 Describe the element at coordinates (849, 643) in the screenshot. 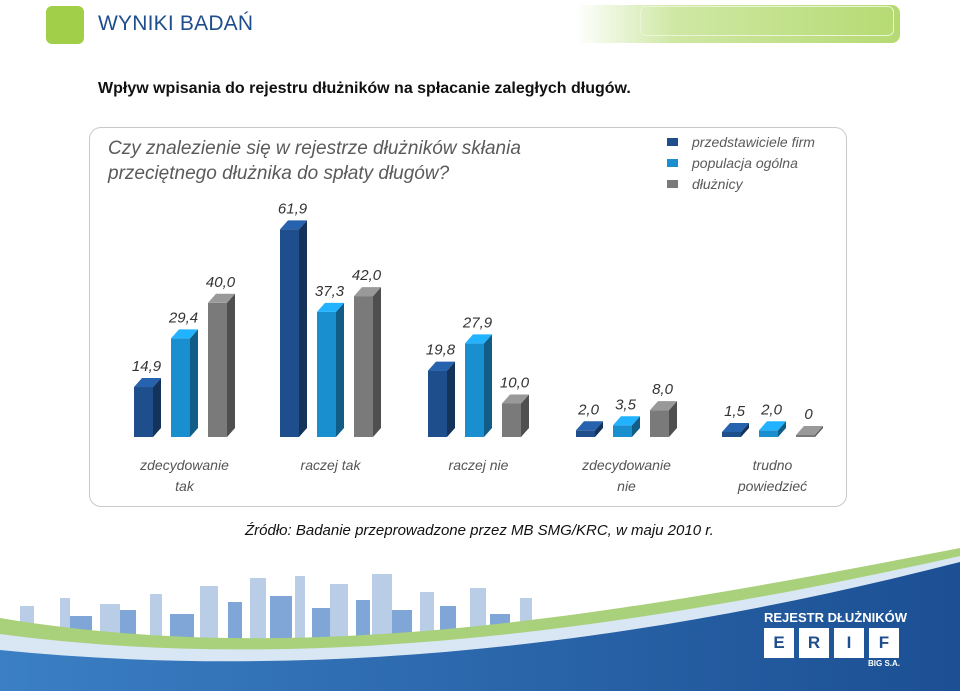

I see `logo-letter-i: I` at that location.